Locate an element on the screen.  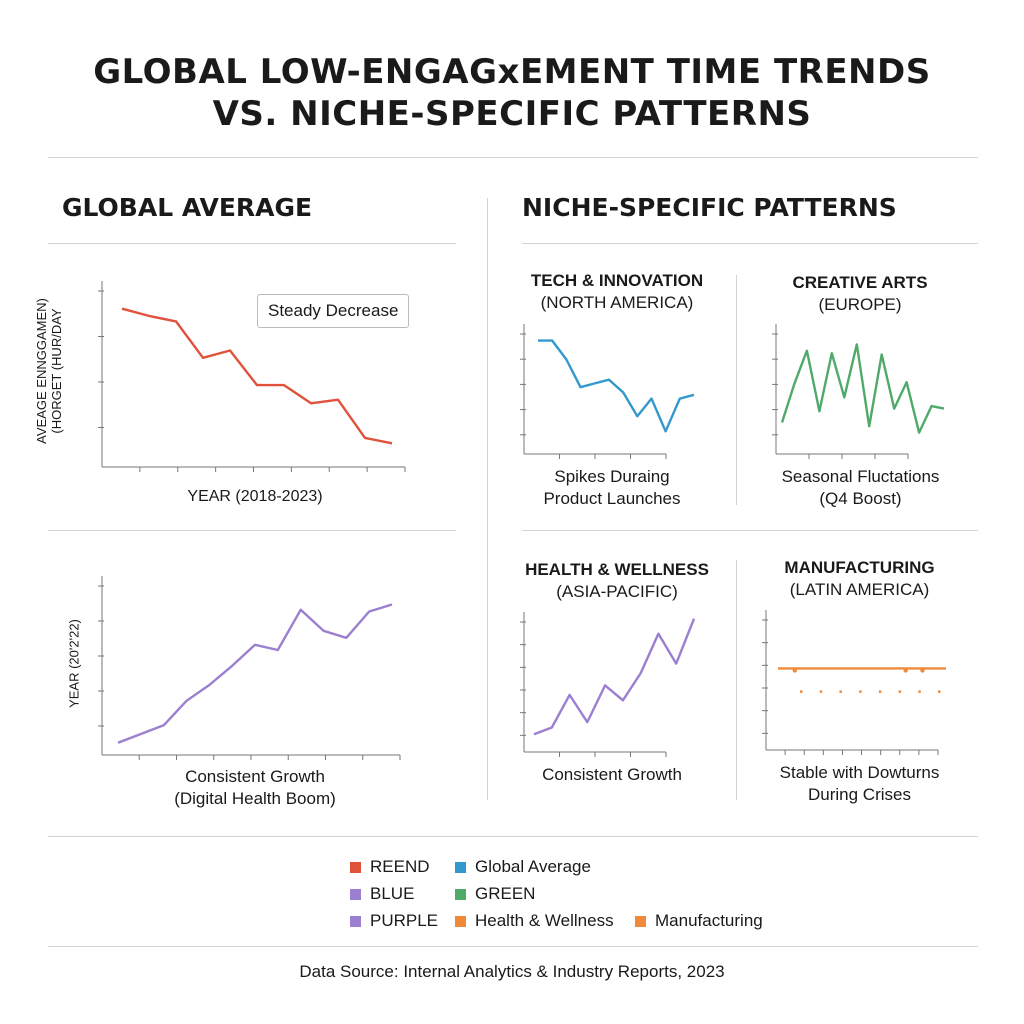
health-title: HEALTH & WELLNESS (ASIA-PACIFIC) is located at coordinates (617, 581).